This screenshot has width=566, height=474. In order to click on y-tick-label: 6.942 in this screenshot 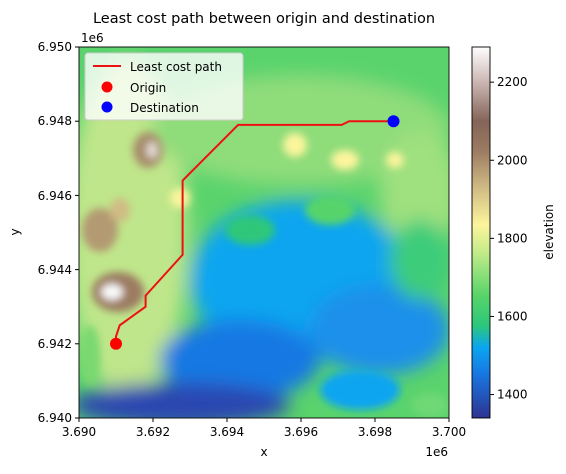, I will do `click(55, 344)`.